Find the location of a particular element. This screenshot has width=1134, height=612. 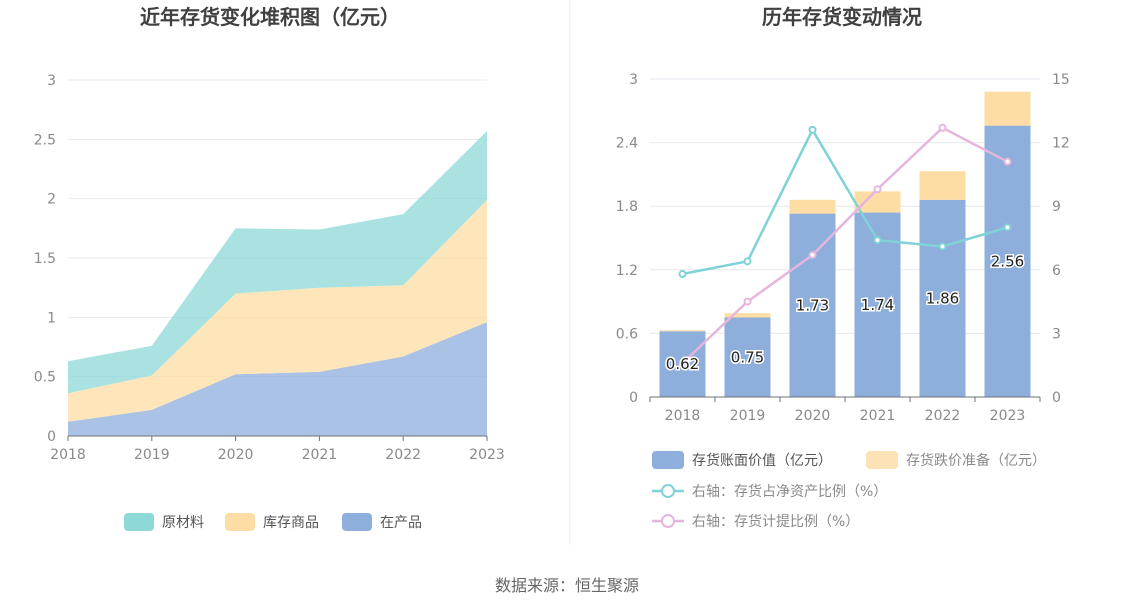

legend-swatch-reserve is located at coordinates (882, 460).